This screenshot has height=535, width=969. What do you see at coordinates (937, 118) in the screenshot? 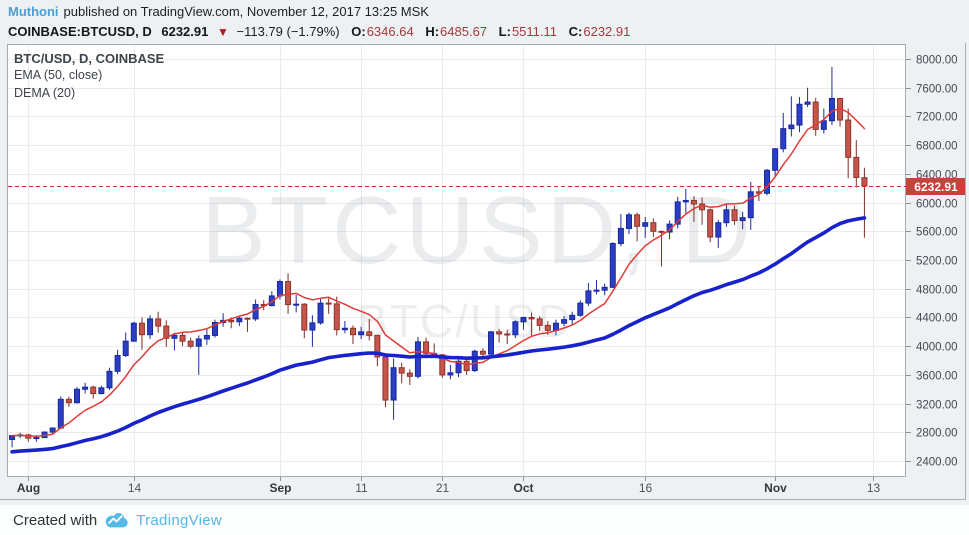
I see `svg-text: 7200.00` at bounding box center [937, 118].